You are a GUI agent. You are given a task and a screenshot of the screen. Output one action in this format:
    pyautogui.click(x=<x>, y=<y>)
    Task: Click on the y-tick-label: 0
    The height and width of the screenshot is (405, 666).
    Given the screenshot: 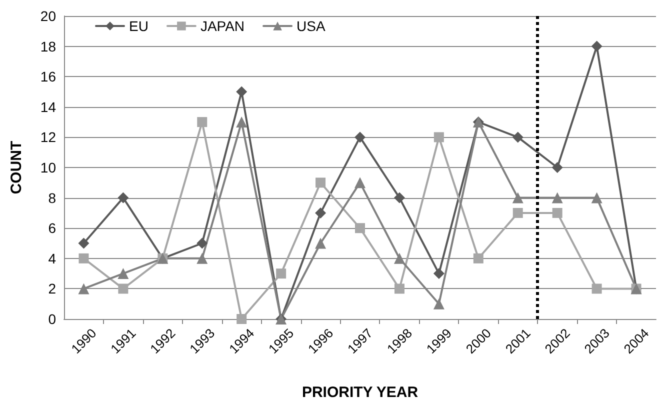 What is the action you would take?
    pyautogui.click(x=52, y=319)
    